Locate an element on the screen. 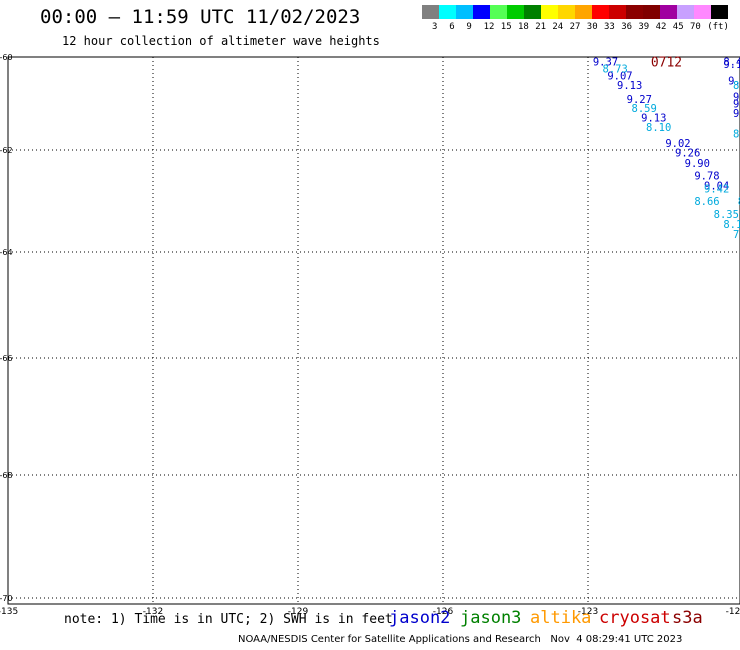 This screenshot has width=740, height=650. wave-height-label: 9.90 is located at coordinates (697, 164).